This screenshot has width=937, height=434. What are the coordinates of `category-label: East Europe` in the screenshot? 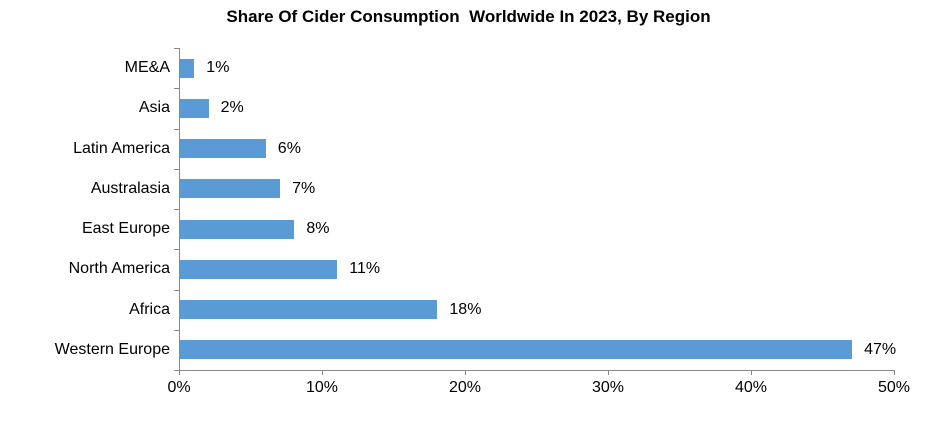 It's located at (125, 228).